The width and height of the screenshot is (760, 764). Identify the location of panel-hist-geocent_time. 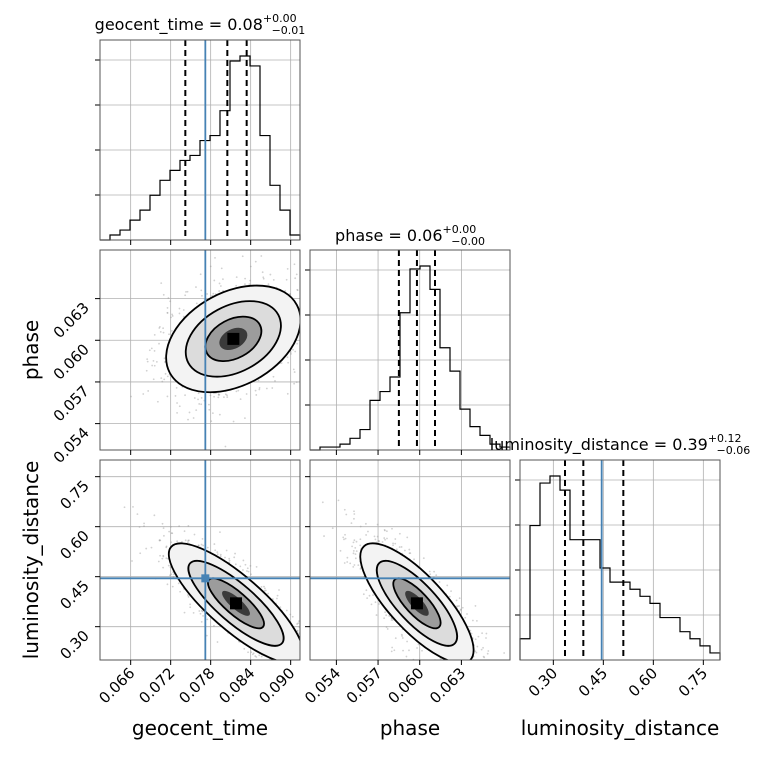
(198, 142).